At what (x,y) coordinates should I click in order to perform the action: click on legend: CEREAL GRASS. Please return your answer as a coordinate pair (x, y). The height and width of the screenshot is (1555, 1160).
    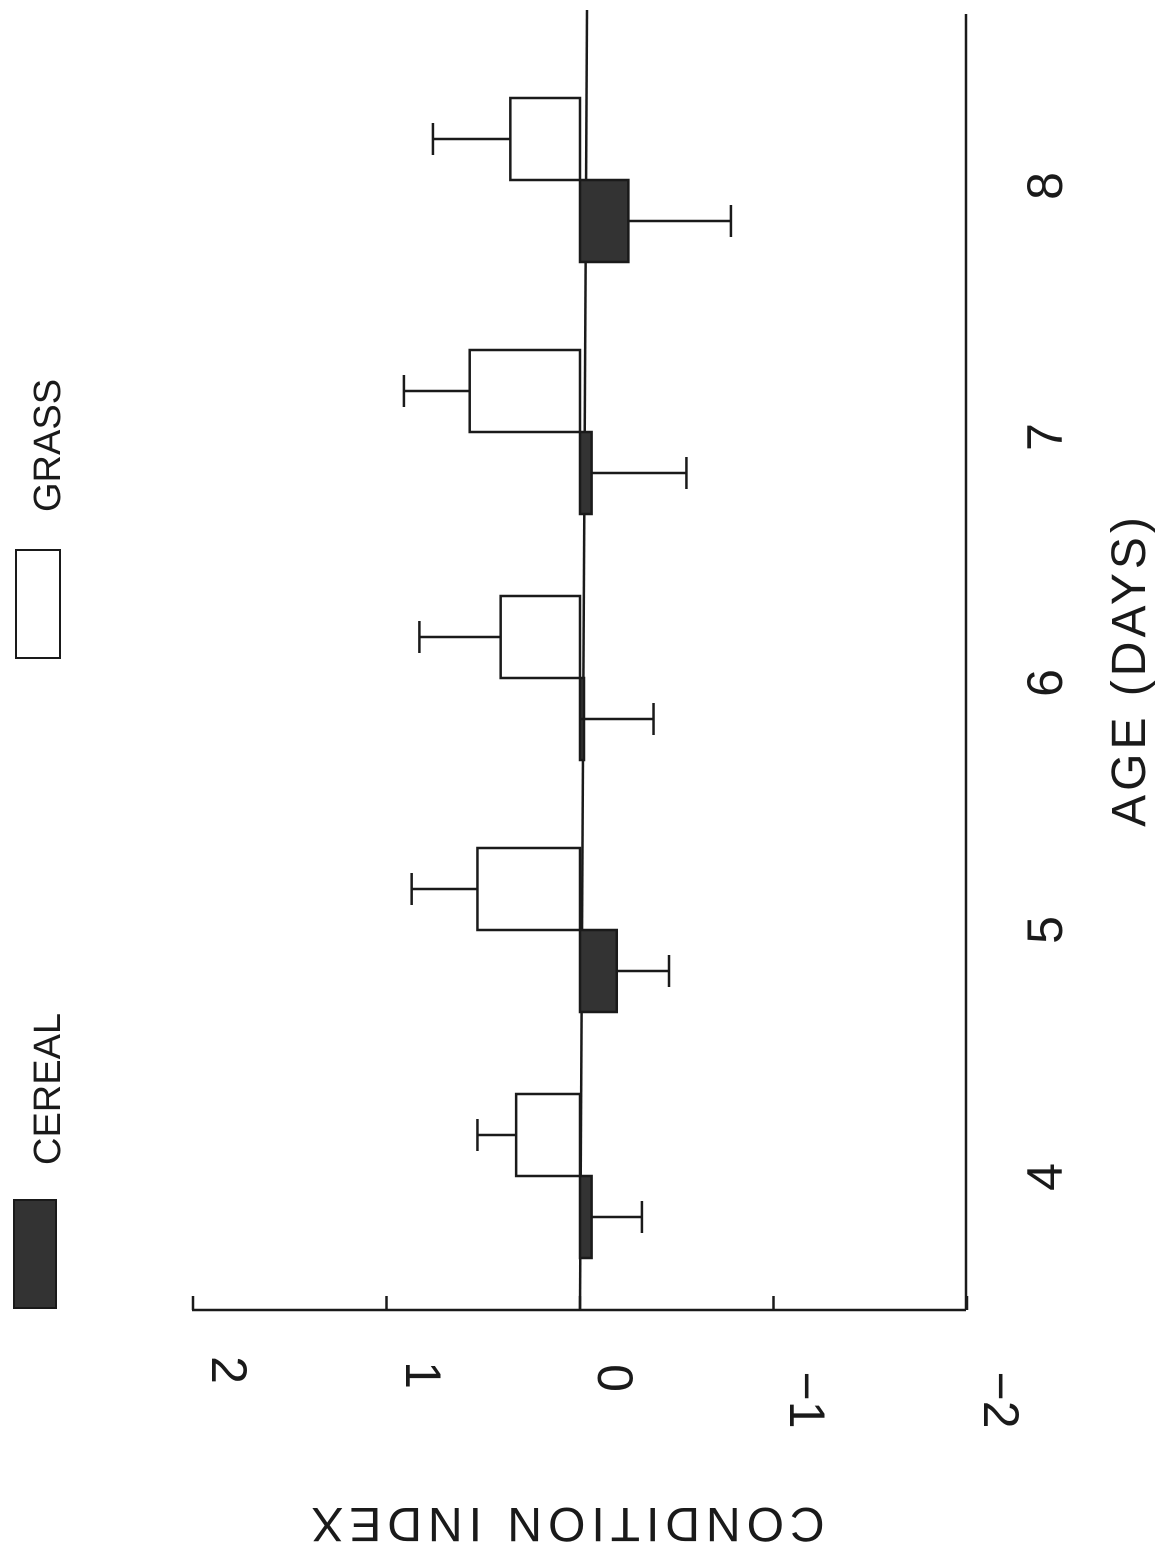
    Looking at the image, I should click on (41, 844).